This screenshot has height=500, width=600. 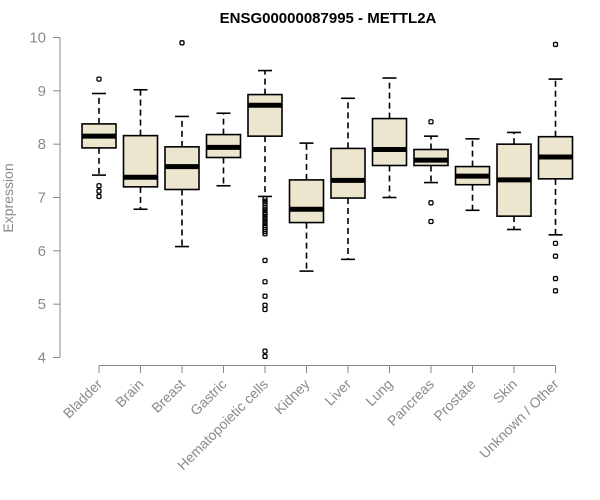 I want to click on box-pancreas, so click(x=431, y=172).